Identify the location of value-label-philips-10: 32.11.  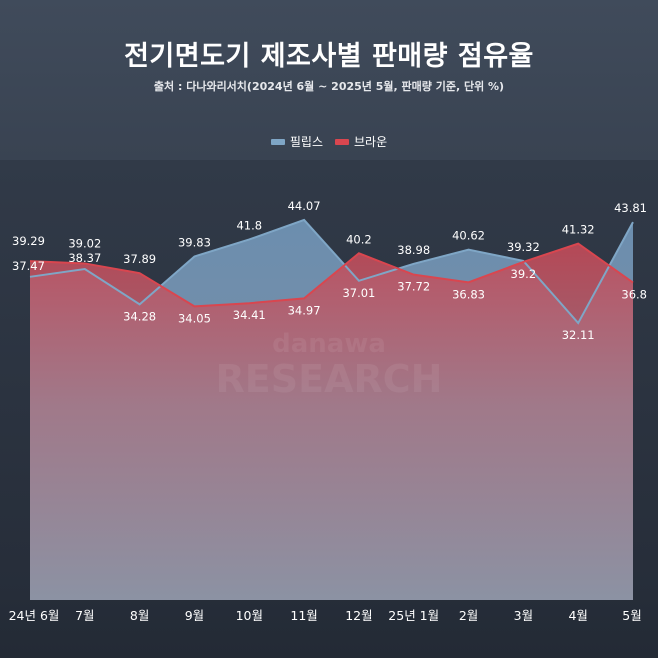
(578, 335).